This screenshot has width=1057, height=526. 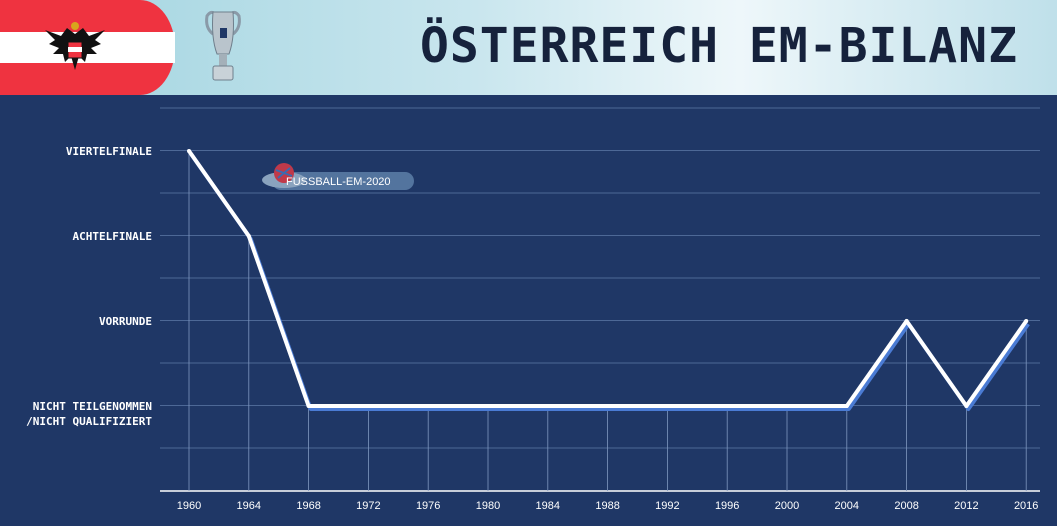 I want to click on x-tick-label: 2016, so click(x=1026, y=506).